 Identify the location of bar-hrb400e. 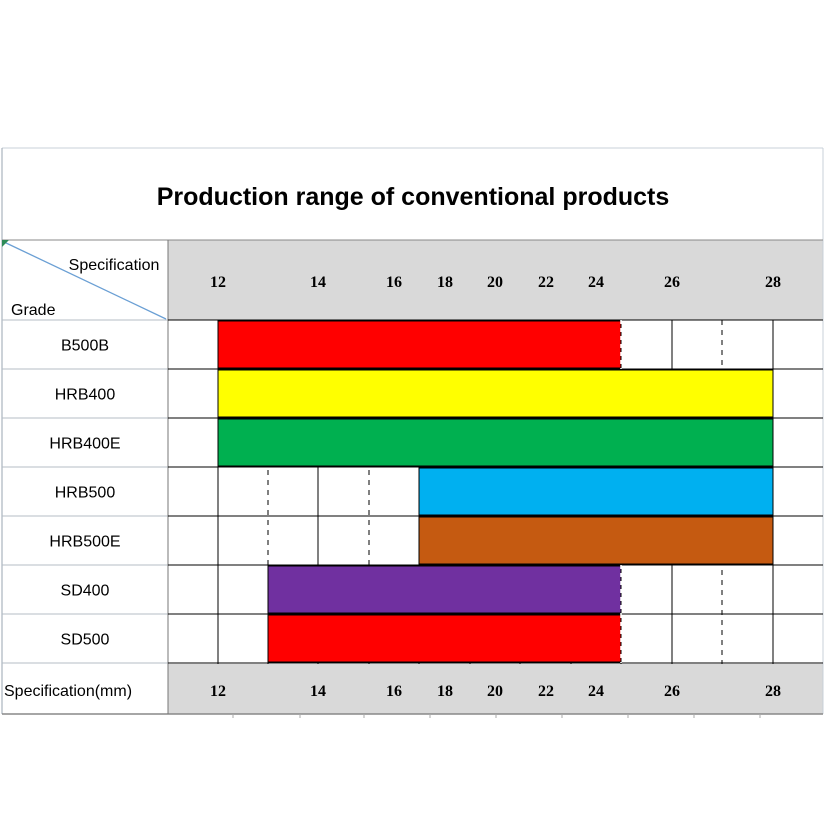
(495, 442).